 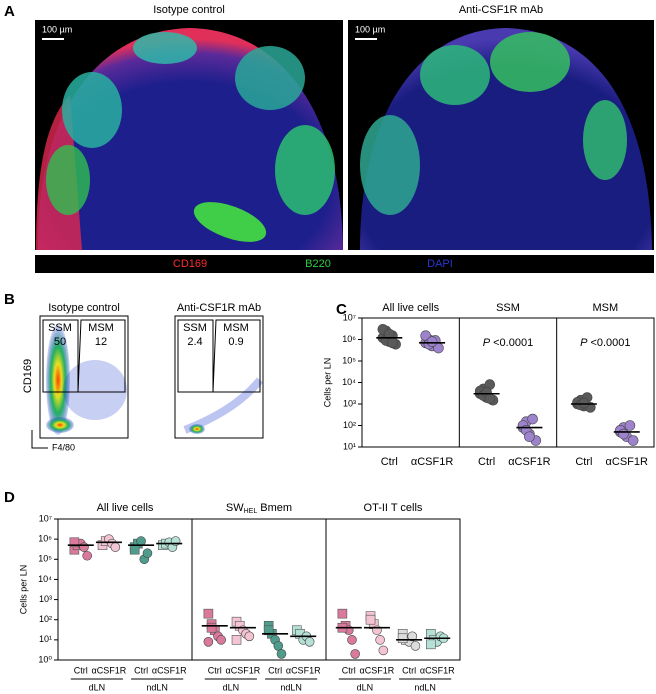 What do you see at coordinates (349, 425) in the screenshot?
I see `y-tick-label: 10²` at bounding box center [349, 425].